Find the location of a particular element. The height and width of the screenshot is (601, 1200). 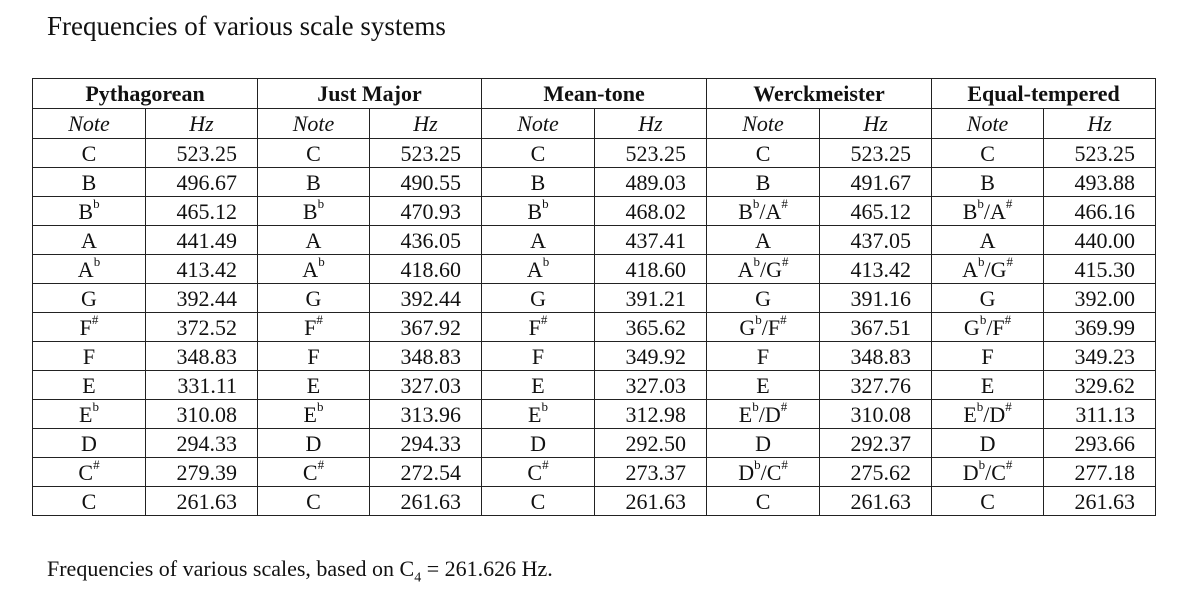

hz-cell: 310.08 is located at coordinates (201, 414).